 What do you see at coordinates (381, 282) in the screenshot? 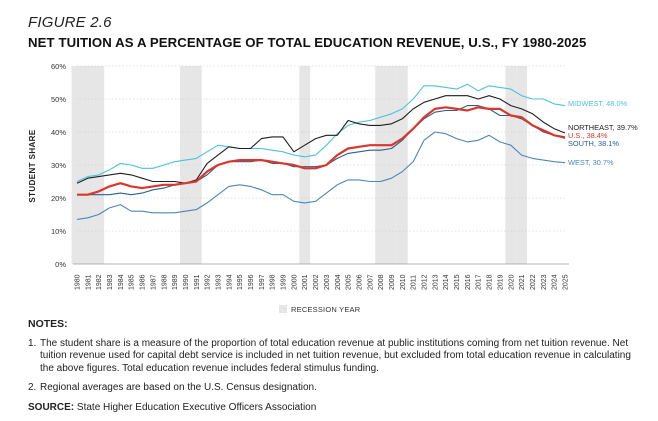
I see `x-tick-label: 2008` at bounding box center [381, 282].